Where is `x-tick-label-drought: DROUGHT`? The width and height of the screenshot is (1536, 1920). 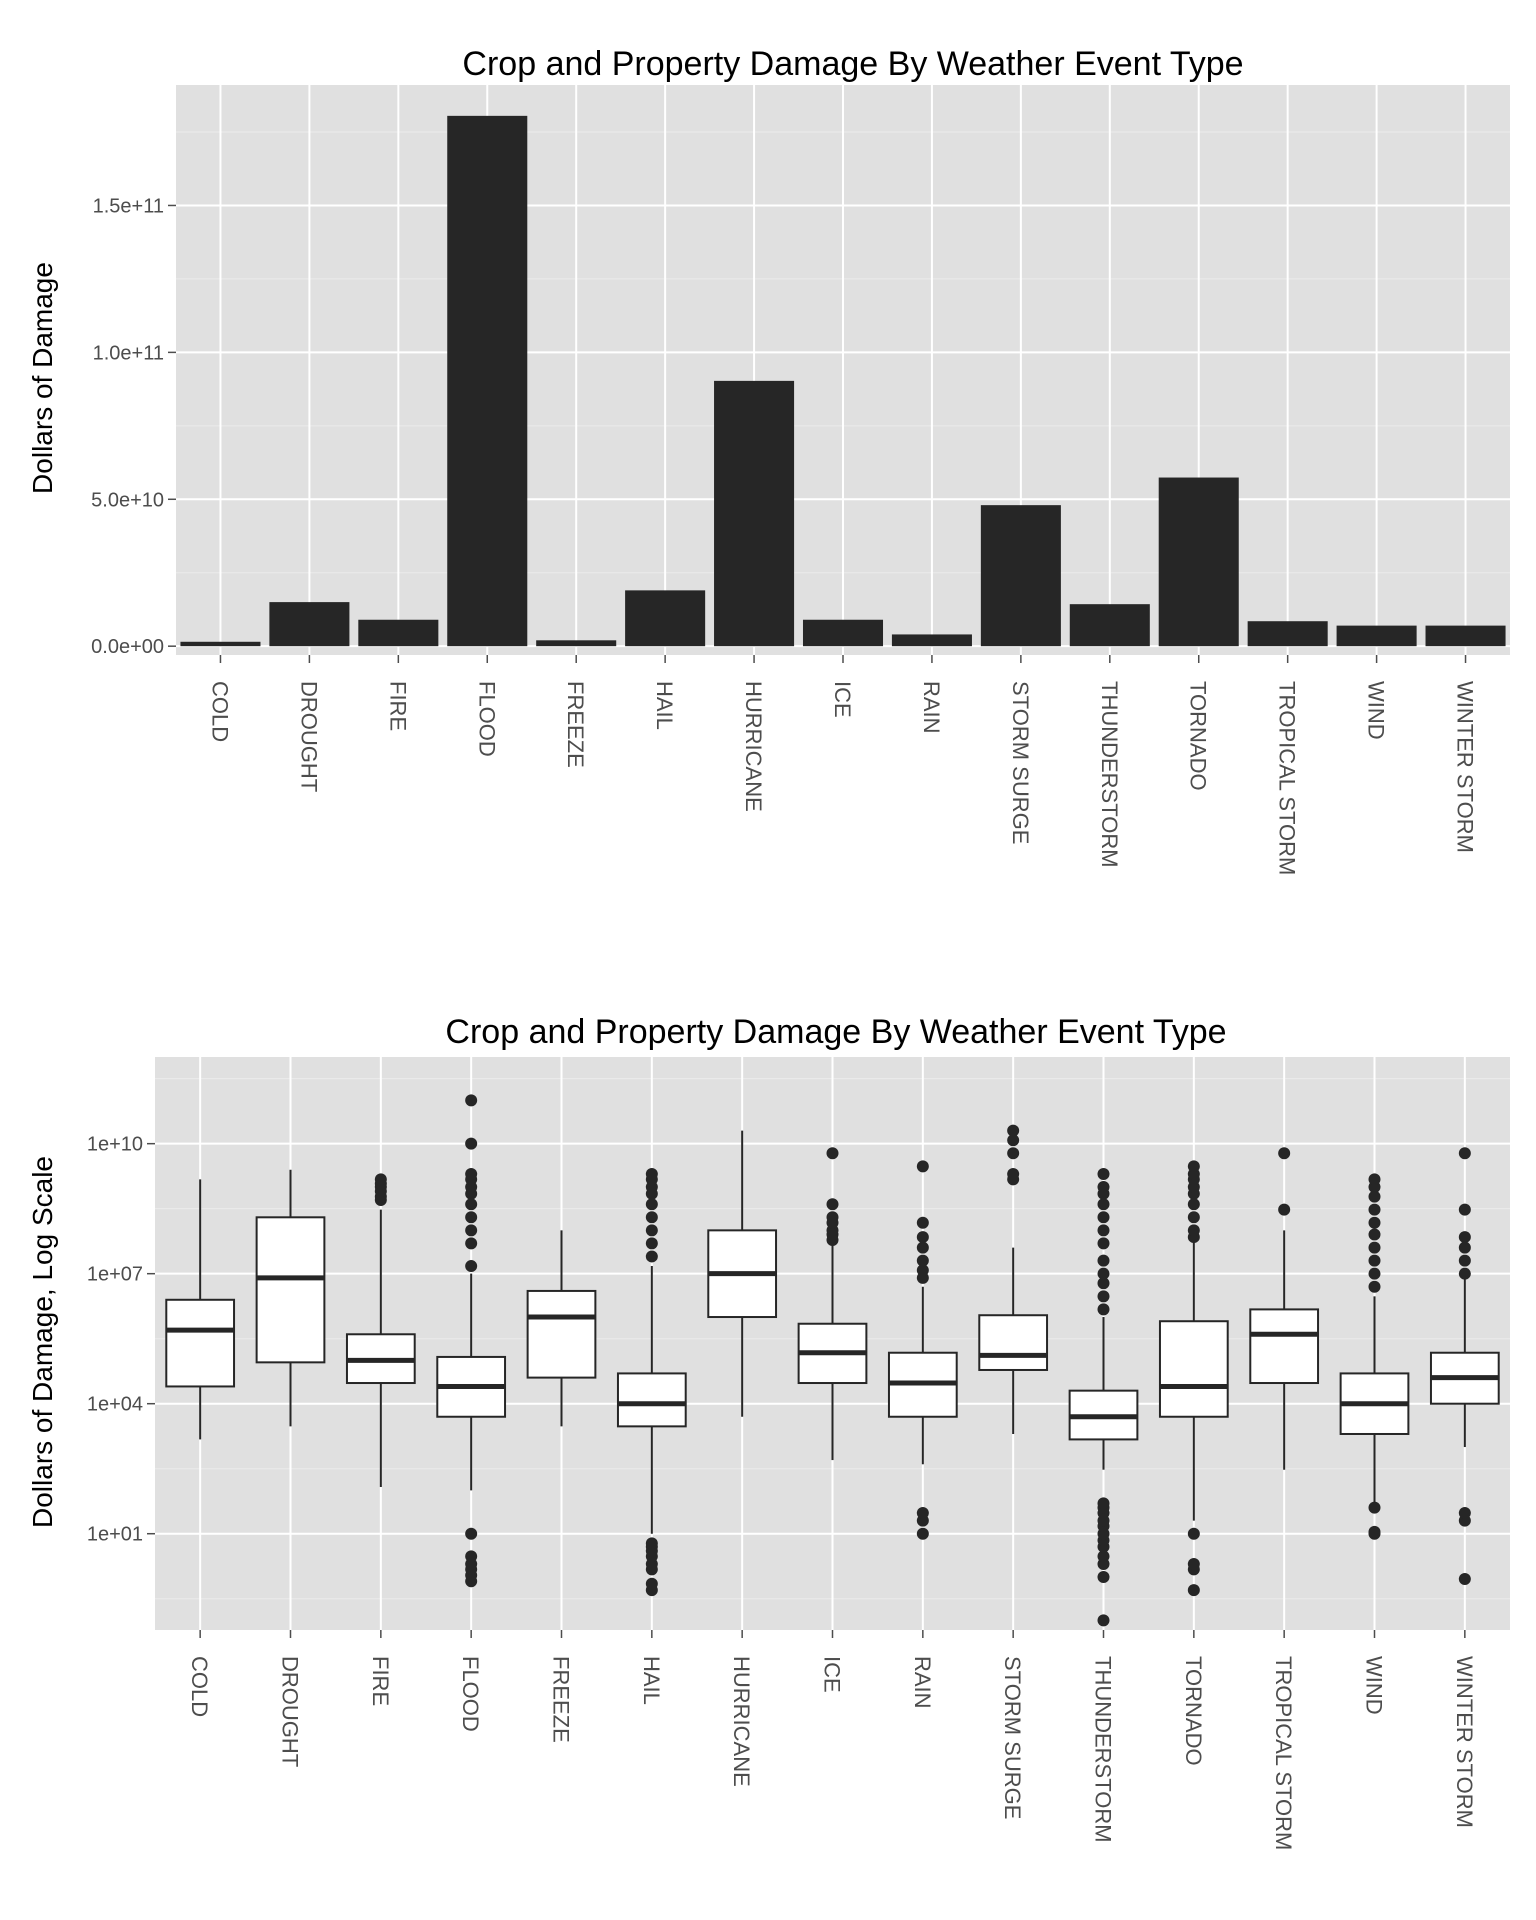
x-tick-label-drought: DROUGHT is located at coordinates (290, 1711).